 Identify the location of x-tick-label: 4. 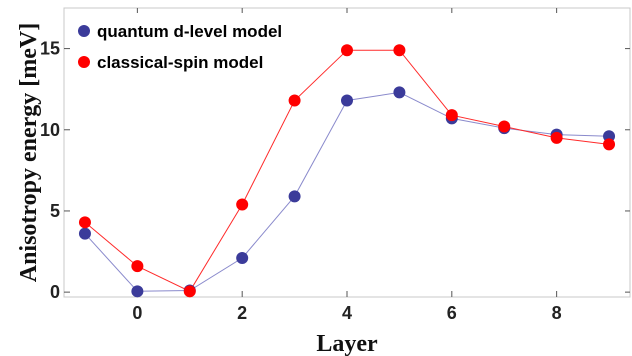
(347, 313).